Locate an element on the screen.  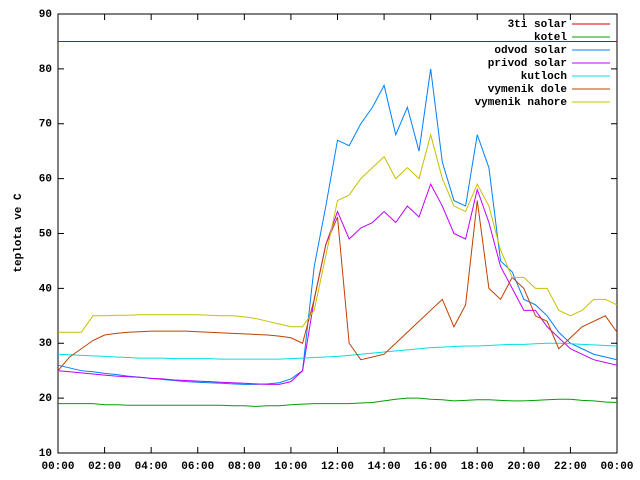
x-tick-label: 02:00 is located at coordinates (104, 467).